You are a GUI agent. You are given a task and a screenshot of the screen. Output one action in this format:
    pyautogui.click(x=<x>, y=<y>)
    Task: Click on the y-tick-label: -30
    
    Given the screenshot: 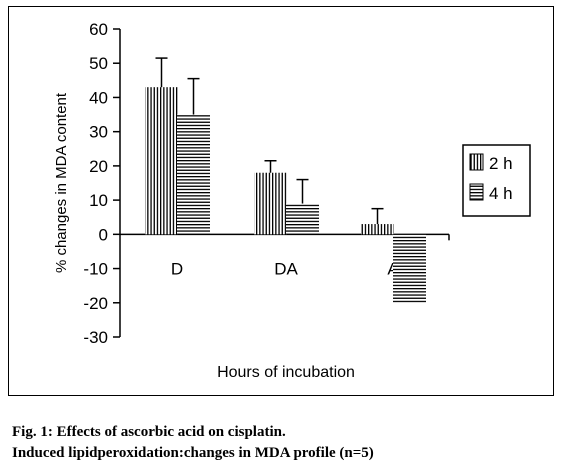 What is the action you would take?
    pyautogui.click(x=95, y=337)
    